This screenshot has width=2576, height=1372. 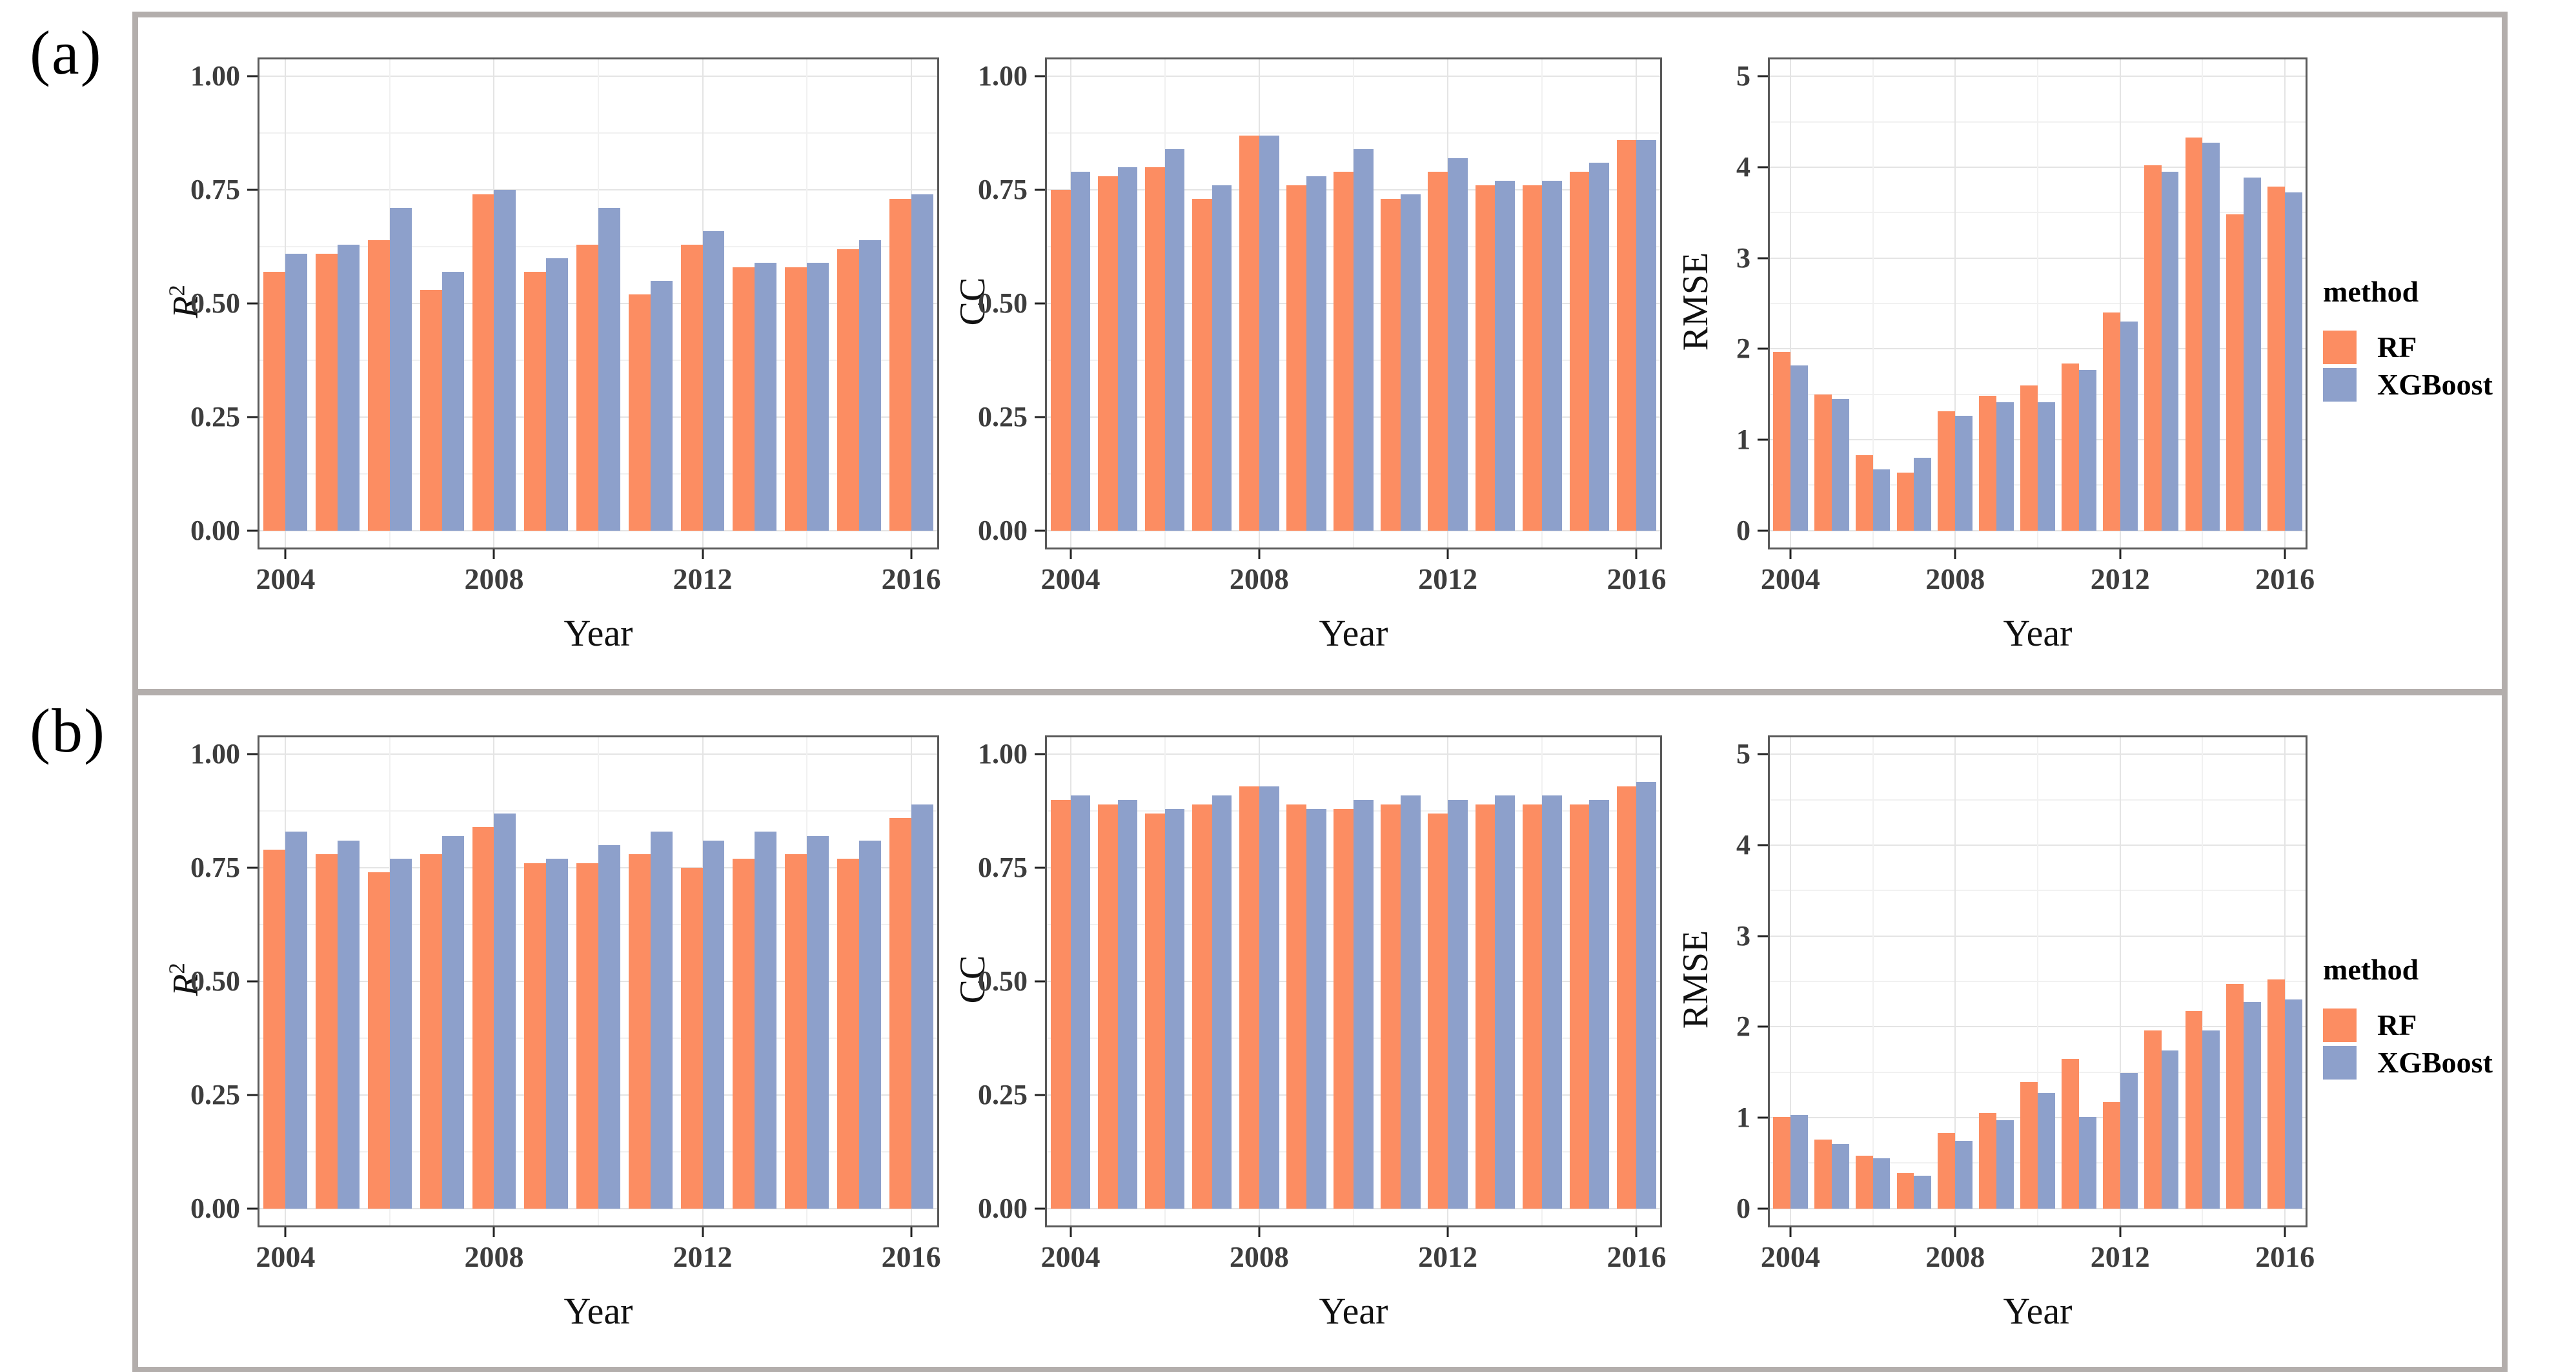 What do you see at coordinates (1269, 998) in the screenshot?
I see `bar-xgboost-2008` at bounding box center [1269, 998].